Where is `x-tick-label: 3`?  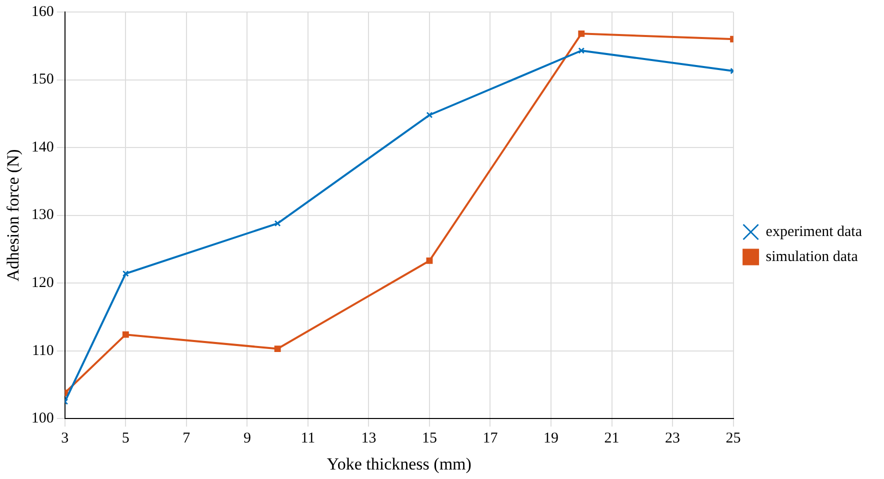
x-tick-label: 3 is located at coordinates (65, 438).